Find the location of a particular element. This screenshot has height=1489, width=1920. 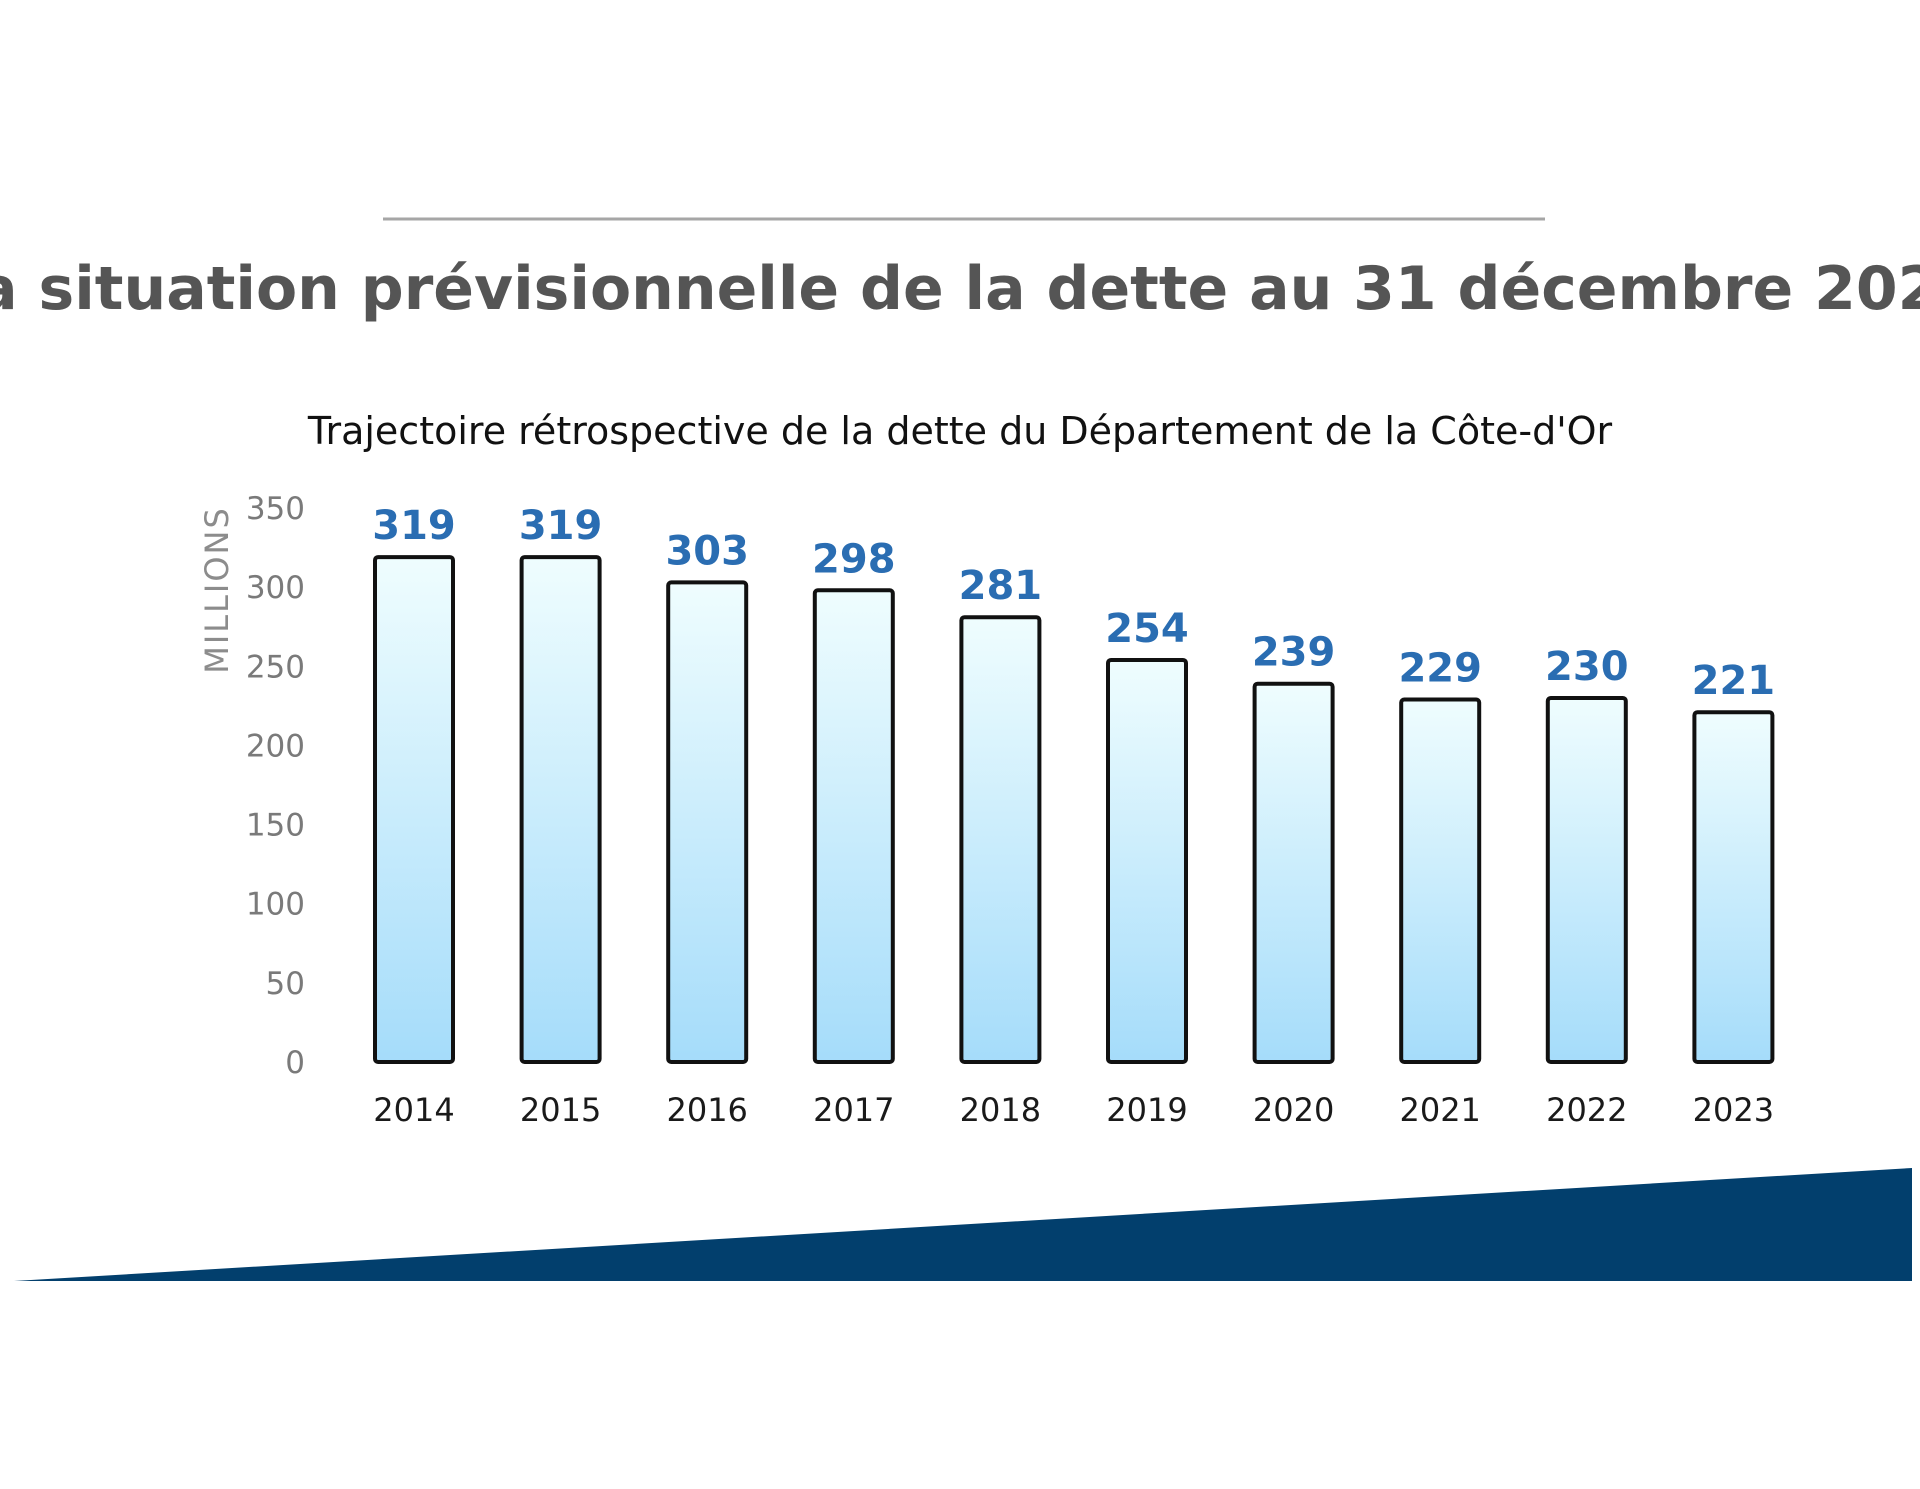

x-tick-label-2023: 2023 is located at coordinates (1733, 1110).